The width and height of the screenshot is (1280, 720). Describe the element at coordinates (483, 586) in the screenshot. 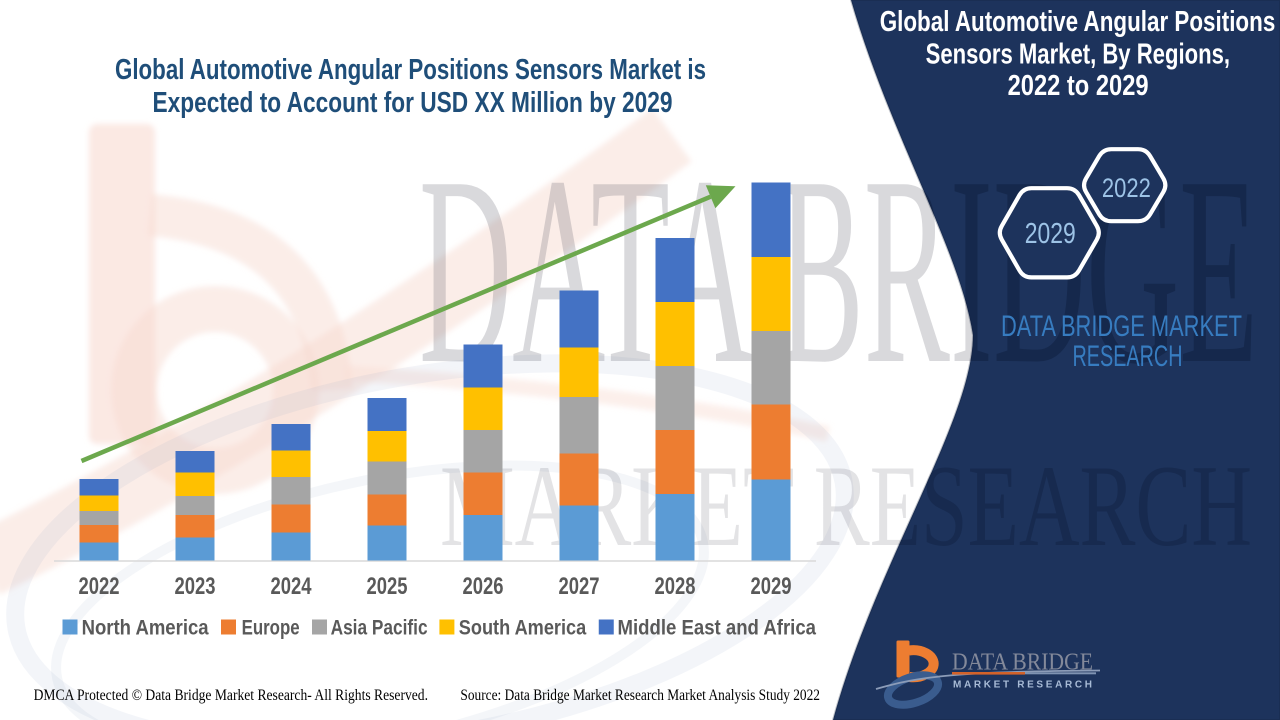

I see `svg-text: 2026` at that location.